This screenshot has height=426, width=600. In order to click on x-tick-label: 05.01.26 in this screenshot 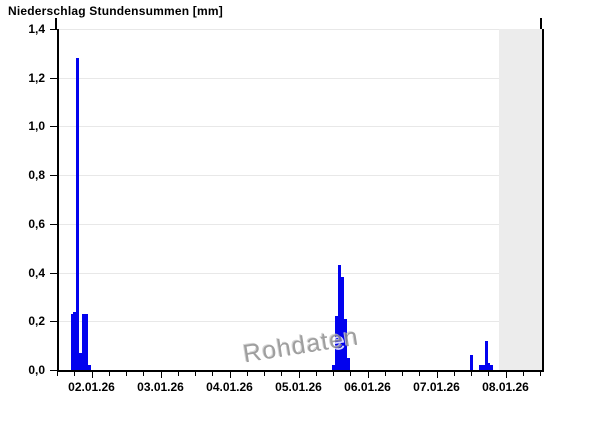, I will do `click(298, 387)`.